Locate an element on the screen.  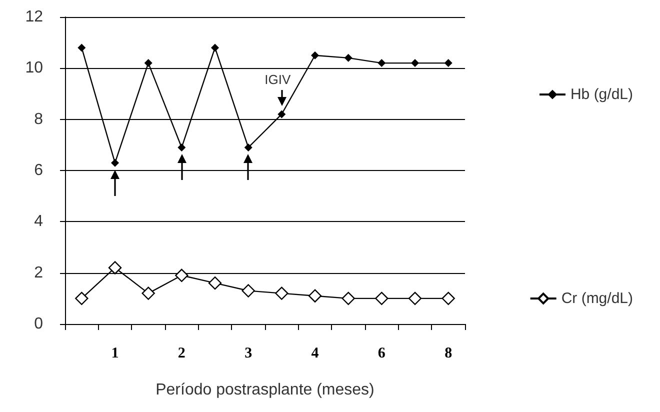
x-tick-label: 2 is located at coordinates (182, 354).